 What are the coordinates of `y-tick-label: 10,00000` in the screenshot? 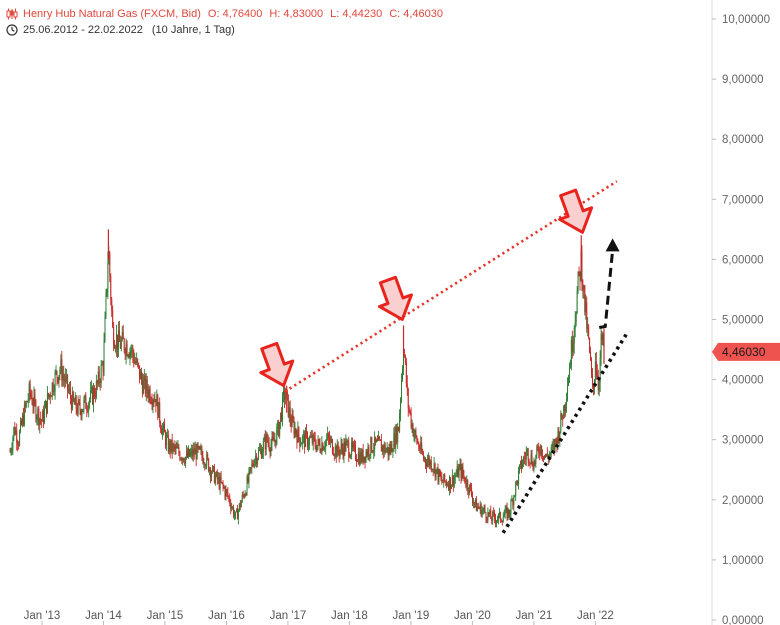 It's located at (746, 20).